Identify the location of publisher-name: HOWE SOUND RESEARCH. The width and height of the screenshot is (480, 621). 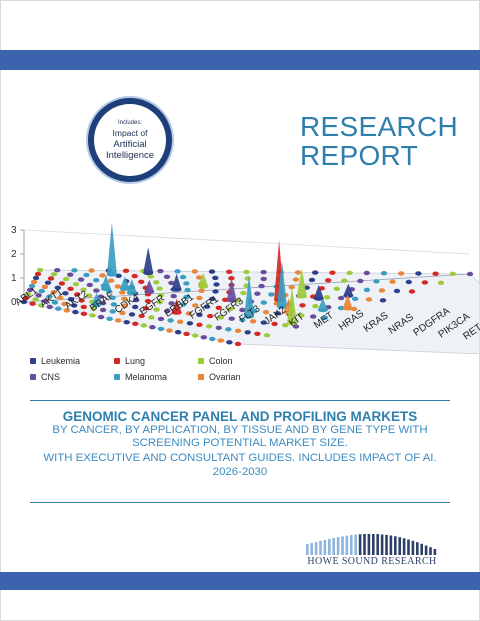
(372, 561).